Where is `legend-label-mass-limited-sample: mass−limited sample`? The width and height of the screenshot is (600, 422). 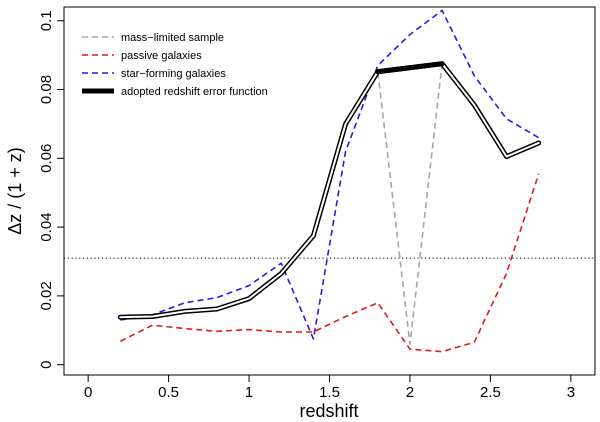 legend-label-mass-limited-sample: mass−limited sample is located at coordinates (172, 38).